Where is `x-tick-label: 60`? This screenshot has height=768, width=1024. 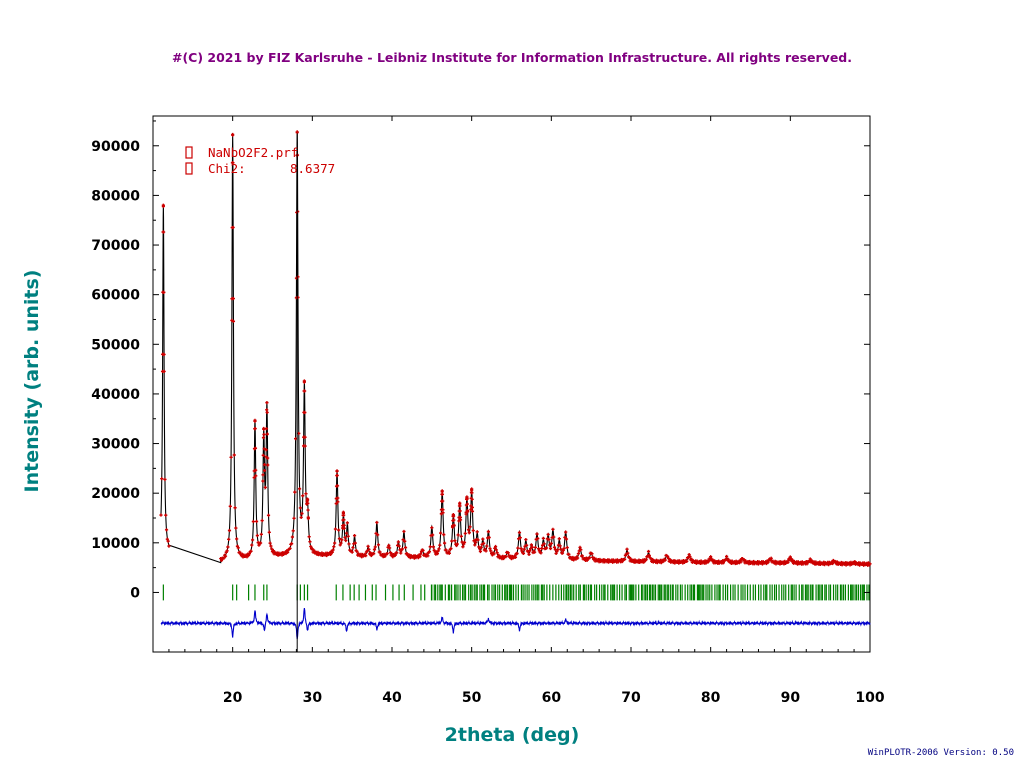
x-tick-label: 60 is located at coordinates (552, 698).